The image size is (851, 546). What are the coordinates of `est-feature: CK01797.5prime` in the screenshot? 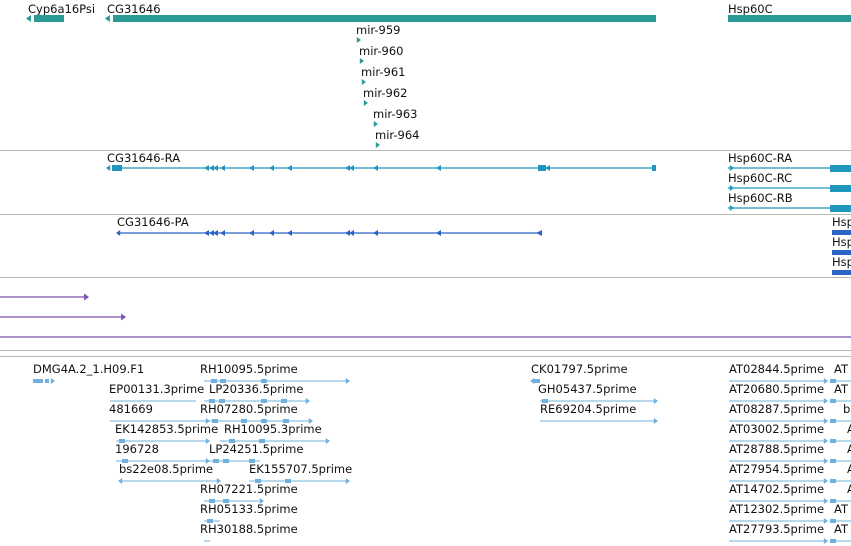 It's located at (579, 373).